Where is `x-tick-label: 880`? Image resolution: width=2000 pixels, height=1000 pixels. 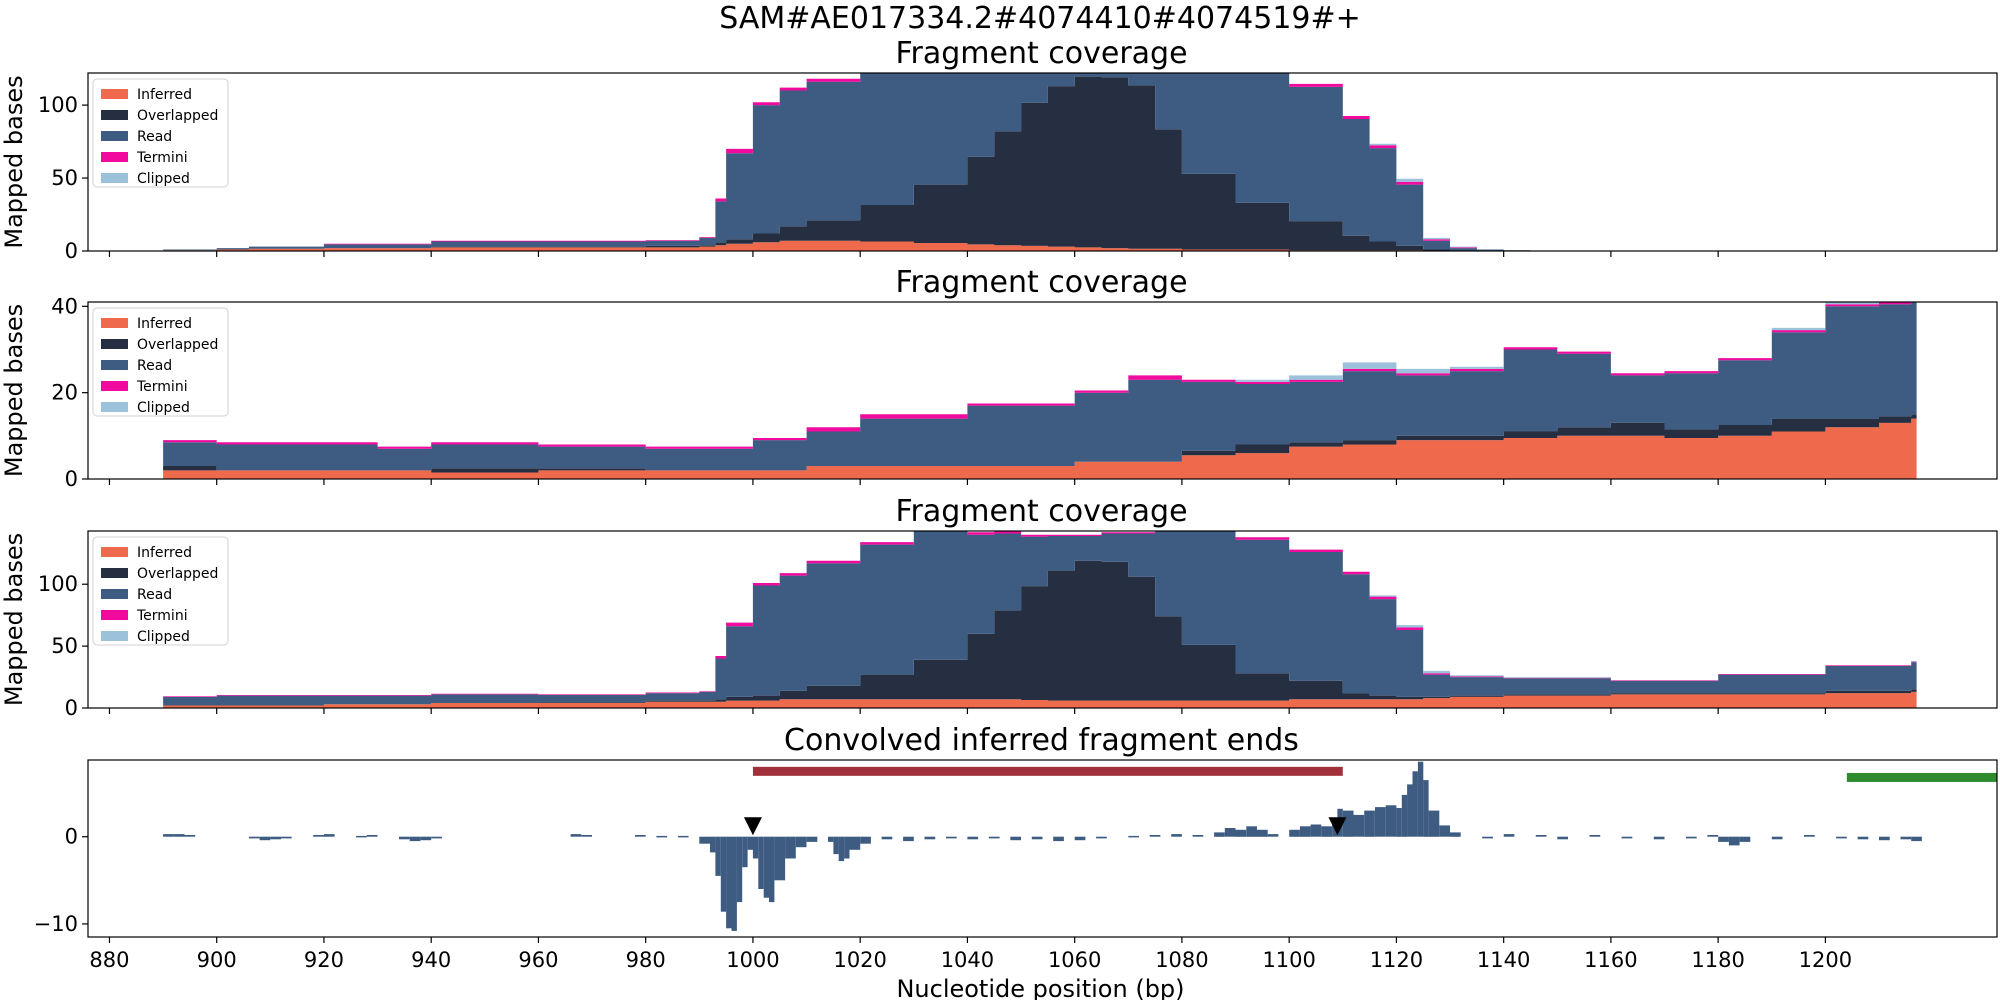 x-tick-label: 880 is located at coordinates (109, 960).